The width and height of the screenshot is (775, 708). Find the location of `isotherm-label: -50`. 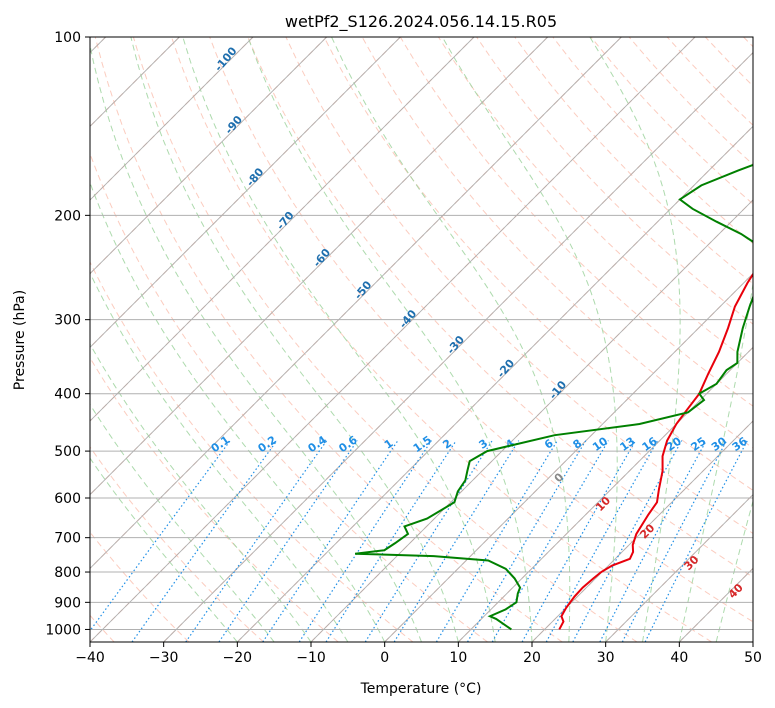

isotherm-label: -50 is located at coordinates (363, 290).